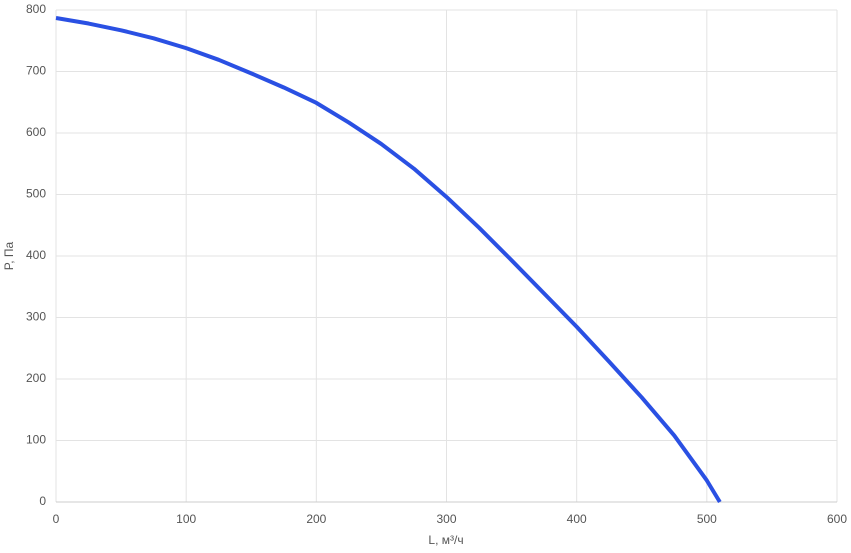 The width and height of the screenshot is (851, 553). What do you see at coordinates (186, 519) in the screenshot?
I see `x-tick-label: 100` at bounding box center [186, 519].